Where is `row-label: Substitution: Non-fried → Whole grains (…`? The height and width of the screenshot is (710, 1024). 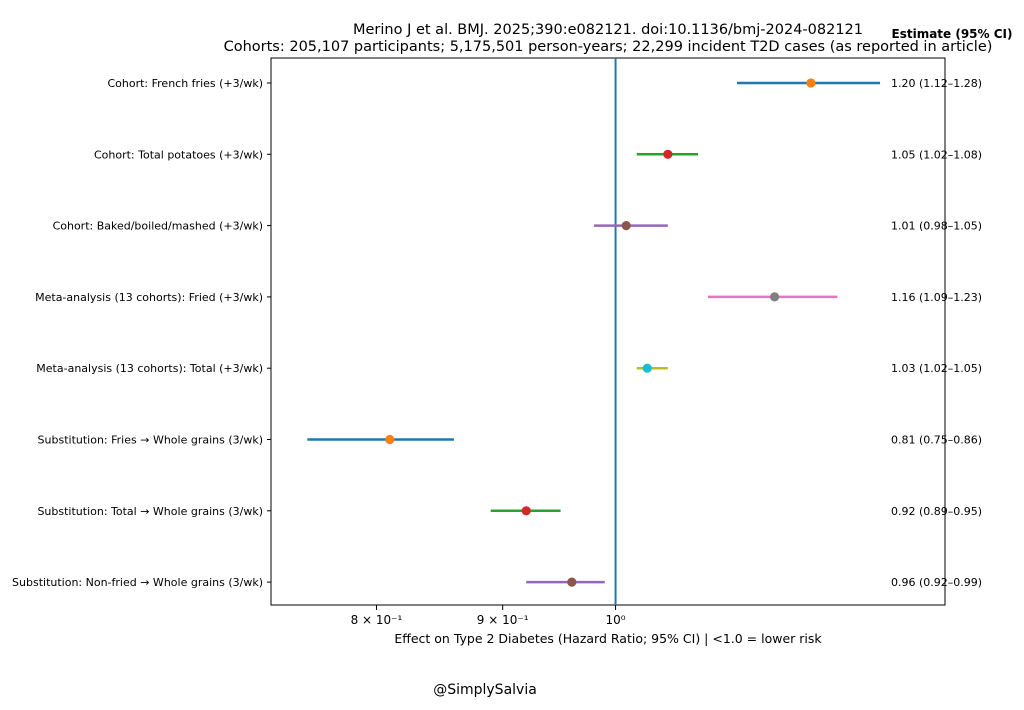 row-label: Substitution: Non-fried → Whole grains (… is located at coordinates (137, 582).